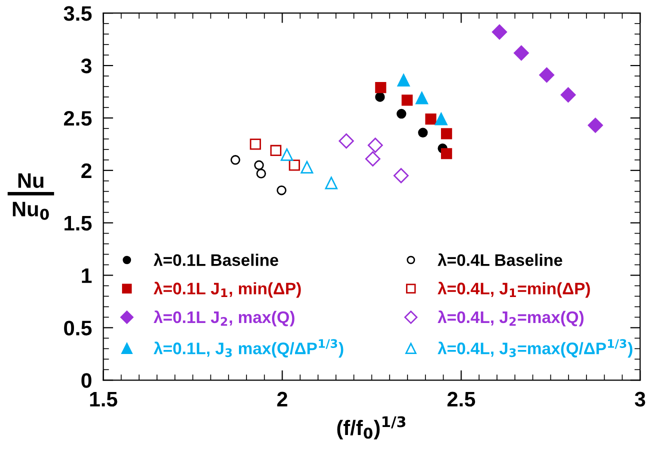  Describe the element at coordinates (500, 259) in the screenshot. I see `legend-label: λ=0.4L Baseline` at that location.